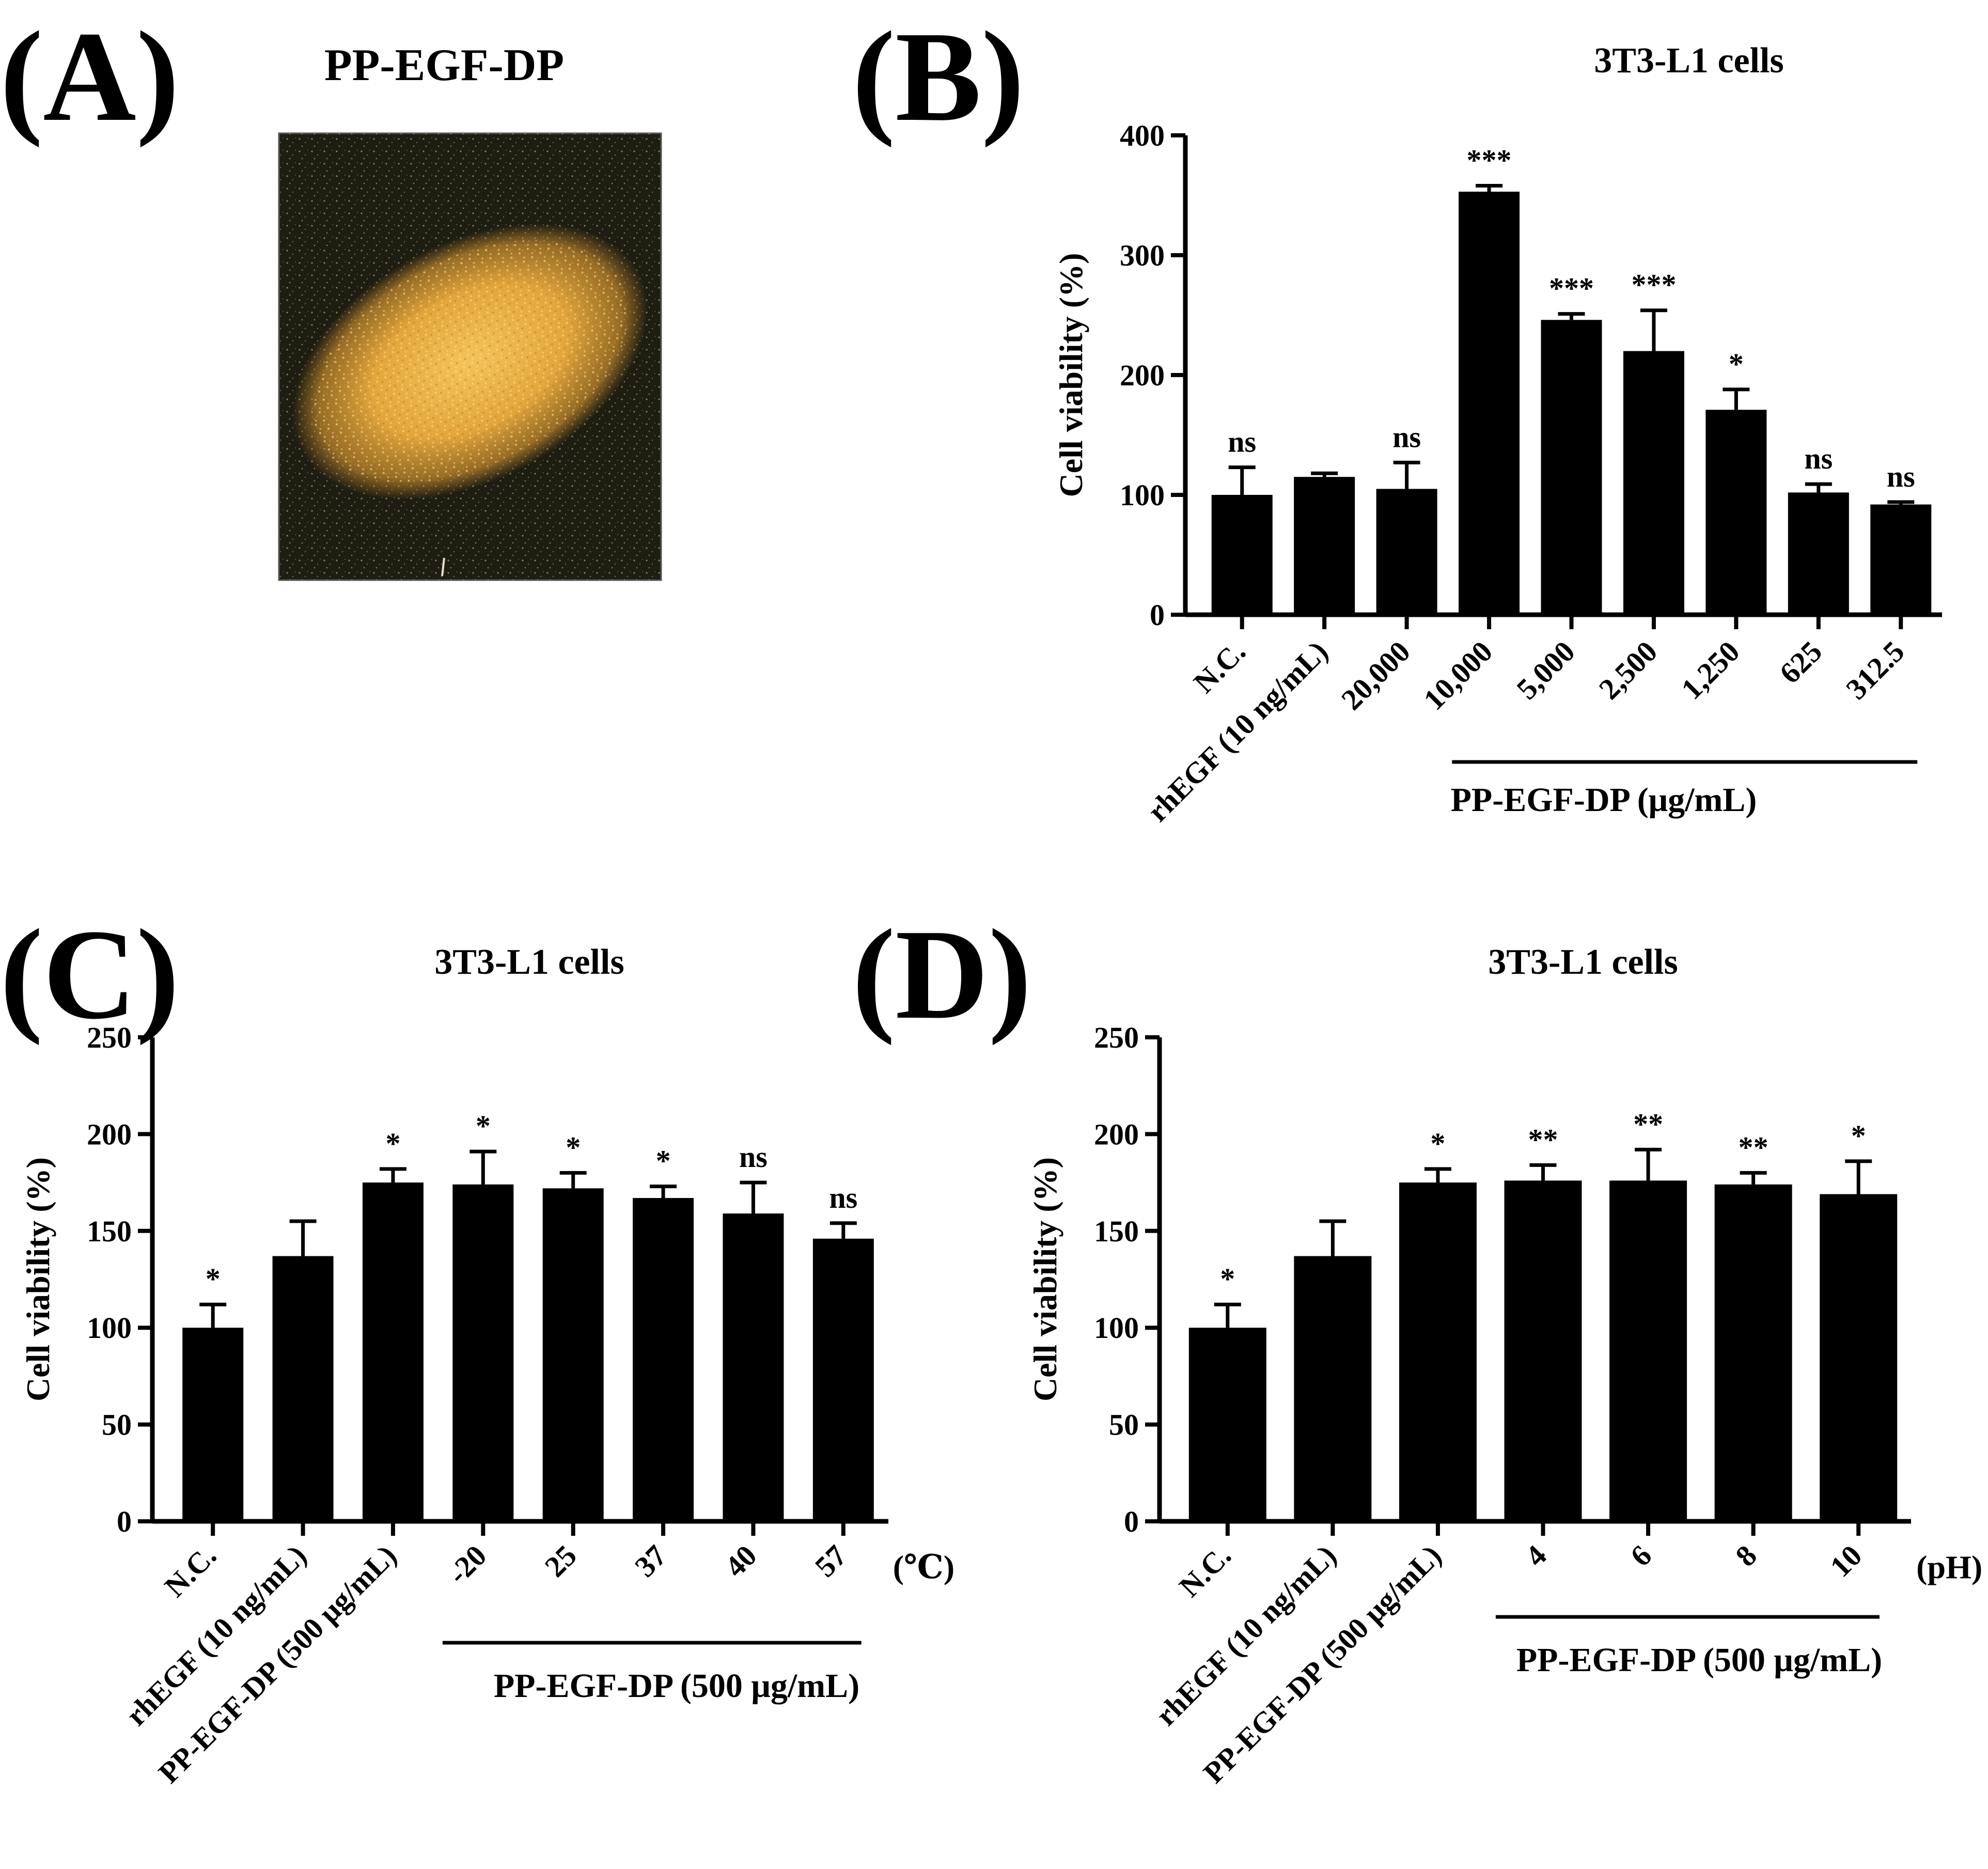 This screenshot has width=1988, height=1869. I want to click on category-label: 10,000, so click(1458, 675).